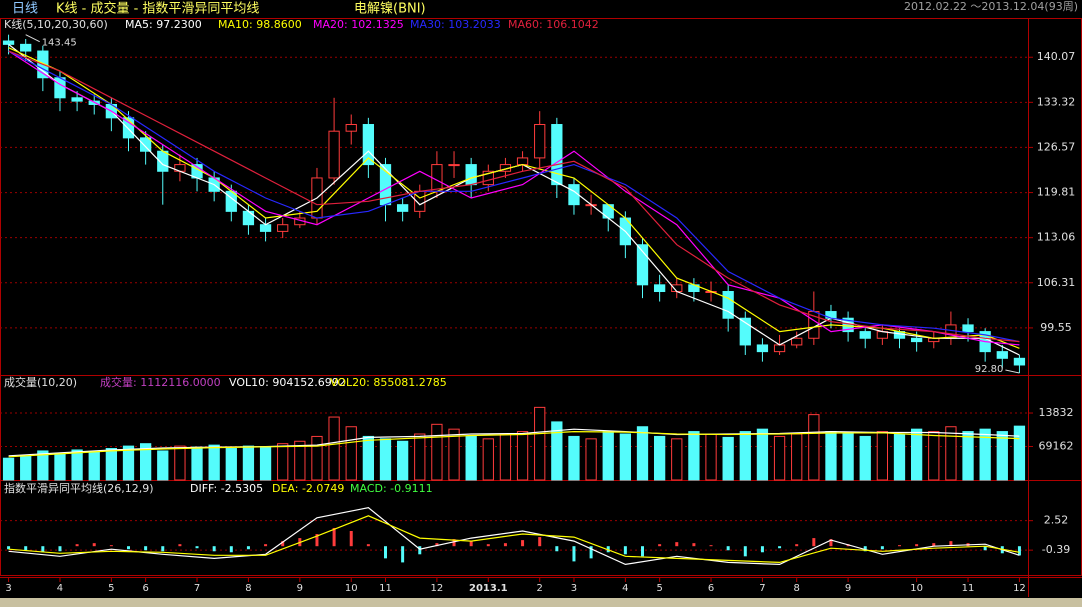 The width and height of the screenshot is (1082, 607). What do you see at coordinates (157, 9) in the screenshot?
I see `indicators: K线 - 成交量 - 指数平滑异同平均线` at bounding box center [157, 9].